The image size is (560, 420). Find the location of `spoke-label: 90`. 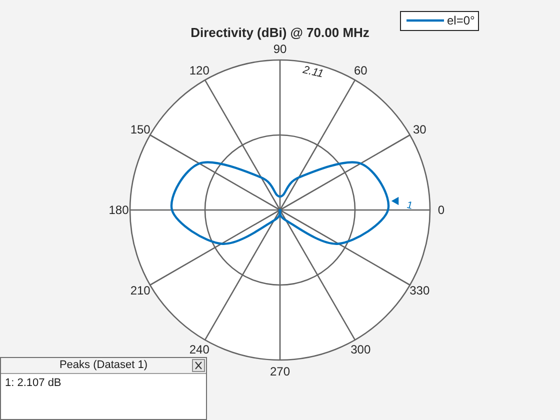

spoke-label: 90 is located at coordinates (280, 49).